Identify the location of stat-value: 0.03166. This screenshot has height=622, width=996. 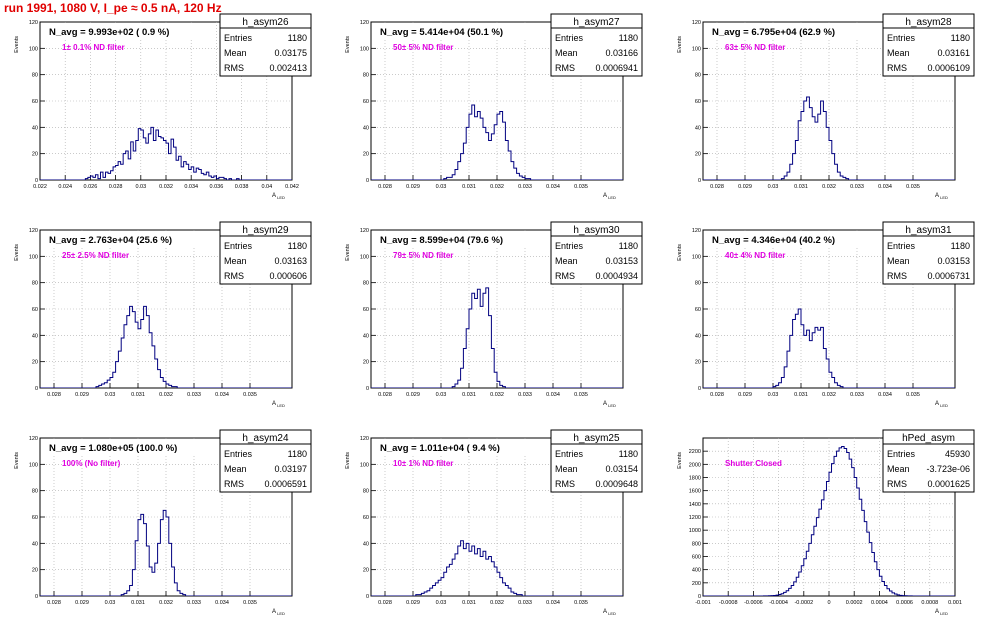
(621, 53).